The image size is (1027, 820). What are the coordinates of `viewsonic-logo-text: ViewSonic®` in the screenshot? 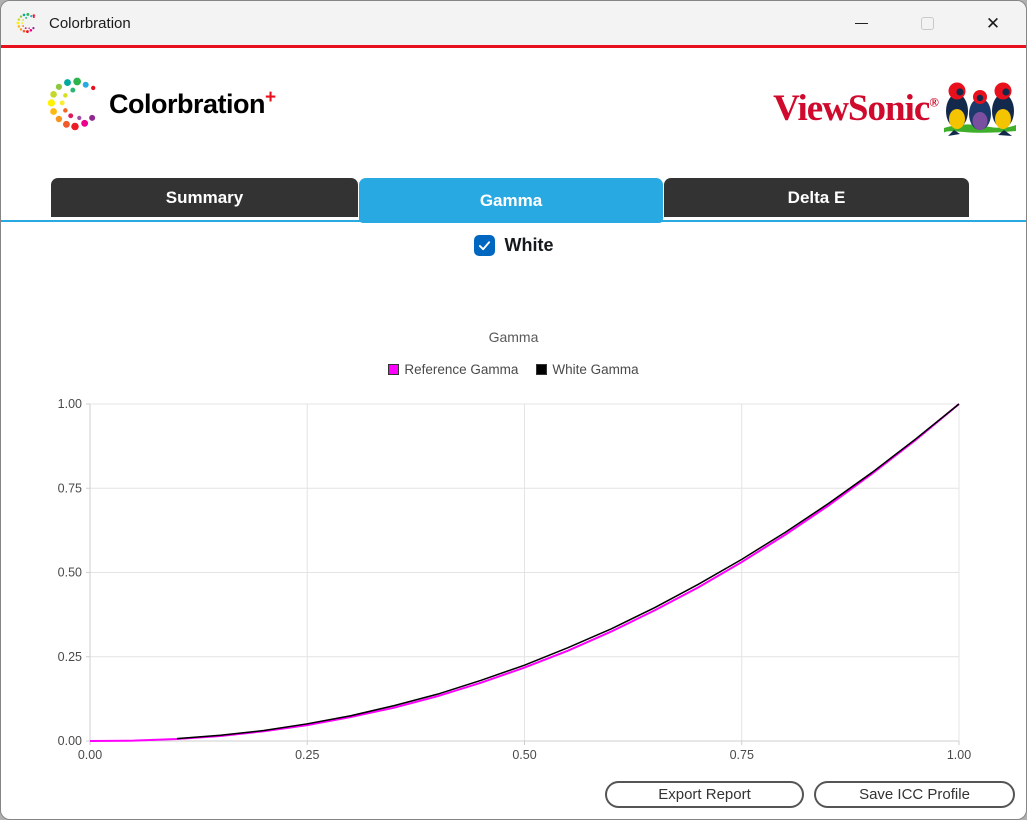 It's located at (856, 108).